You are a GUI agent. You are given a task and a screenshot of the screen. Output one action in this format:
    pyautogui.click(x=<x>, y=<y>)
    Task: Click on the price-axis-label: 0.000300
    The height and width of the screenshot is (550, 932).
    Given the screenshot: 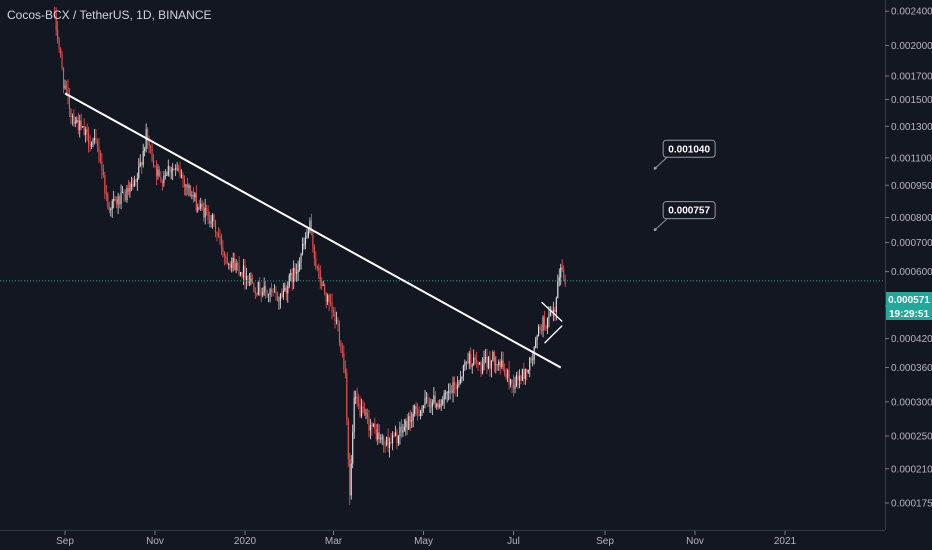 What is the action you would take?
    pyautogui.click(x=911, y=402)
    